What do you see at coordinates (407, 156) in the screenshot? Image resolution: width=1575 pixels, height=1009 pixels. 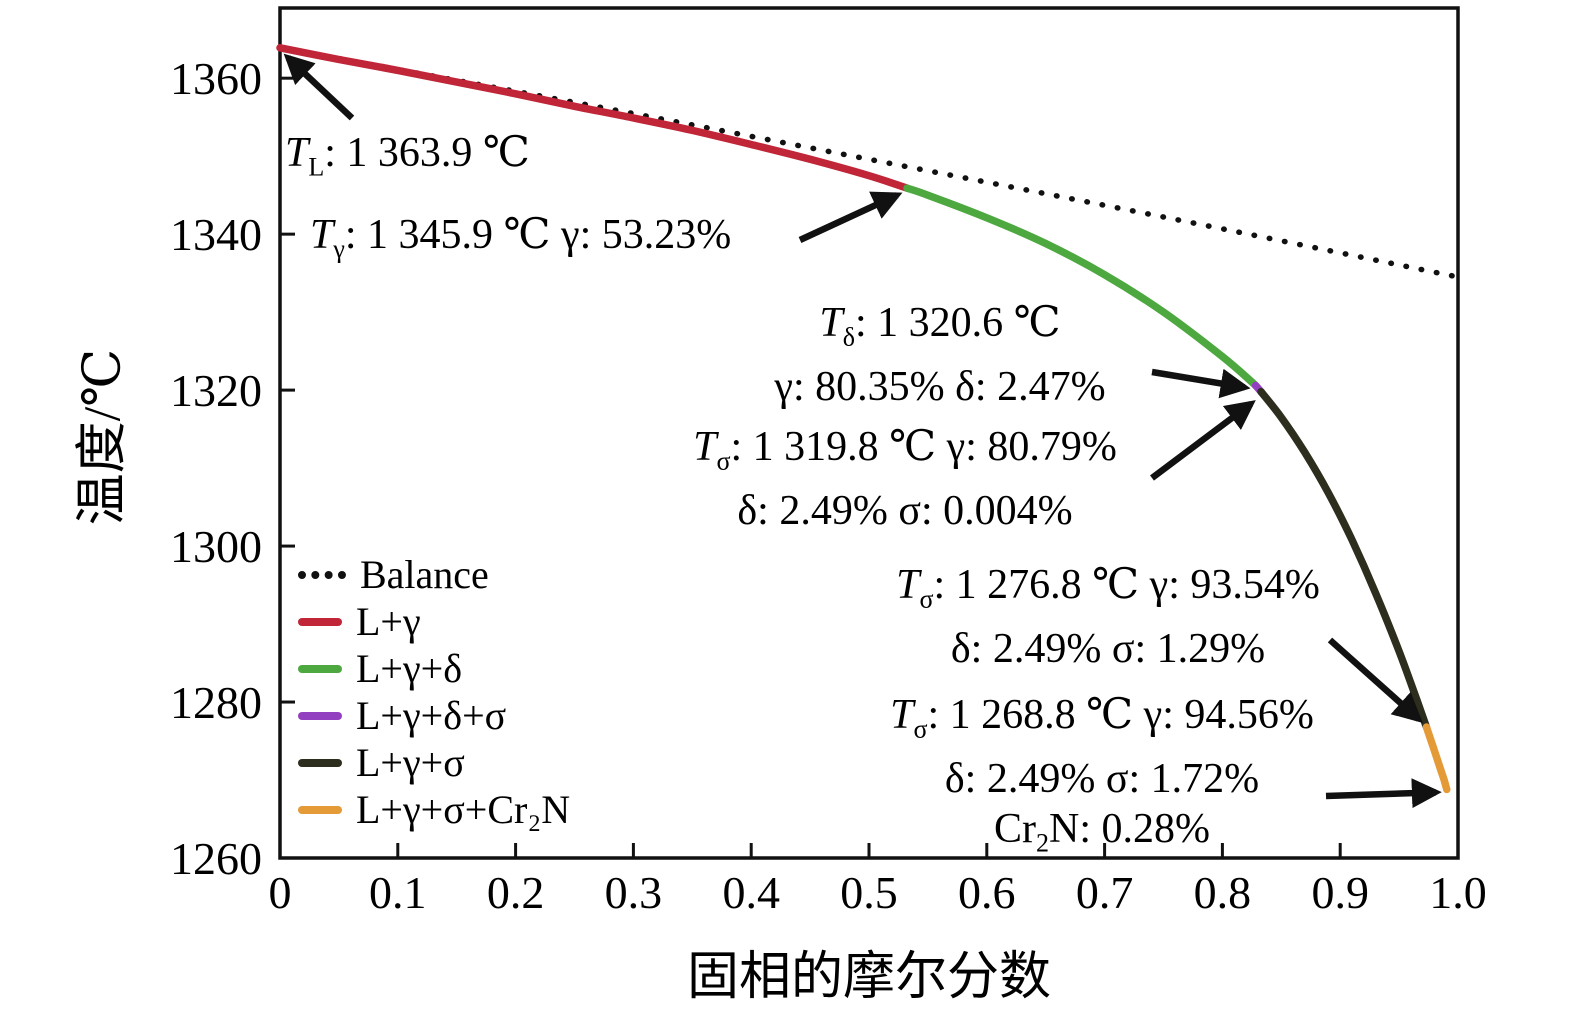 I see `annotation-line: TL: 1 363.9 ℃` at bounding box center [407, 156].